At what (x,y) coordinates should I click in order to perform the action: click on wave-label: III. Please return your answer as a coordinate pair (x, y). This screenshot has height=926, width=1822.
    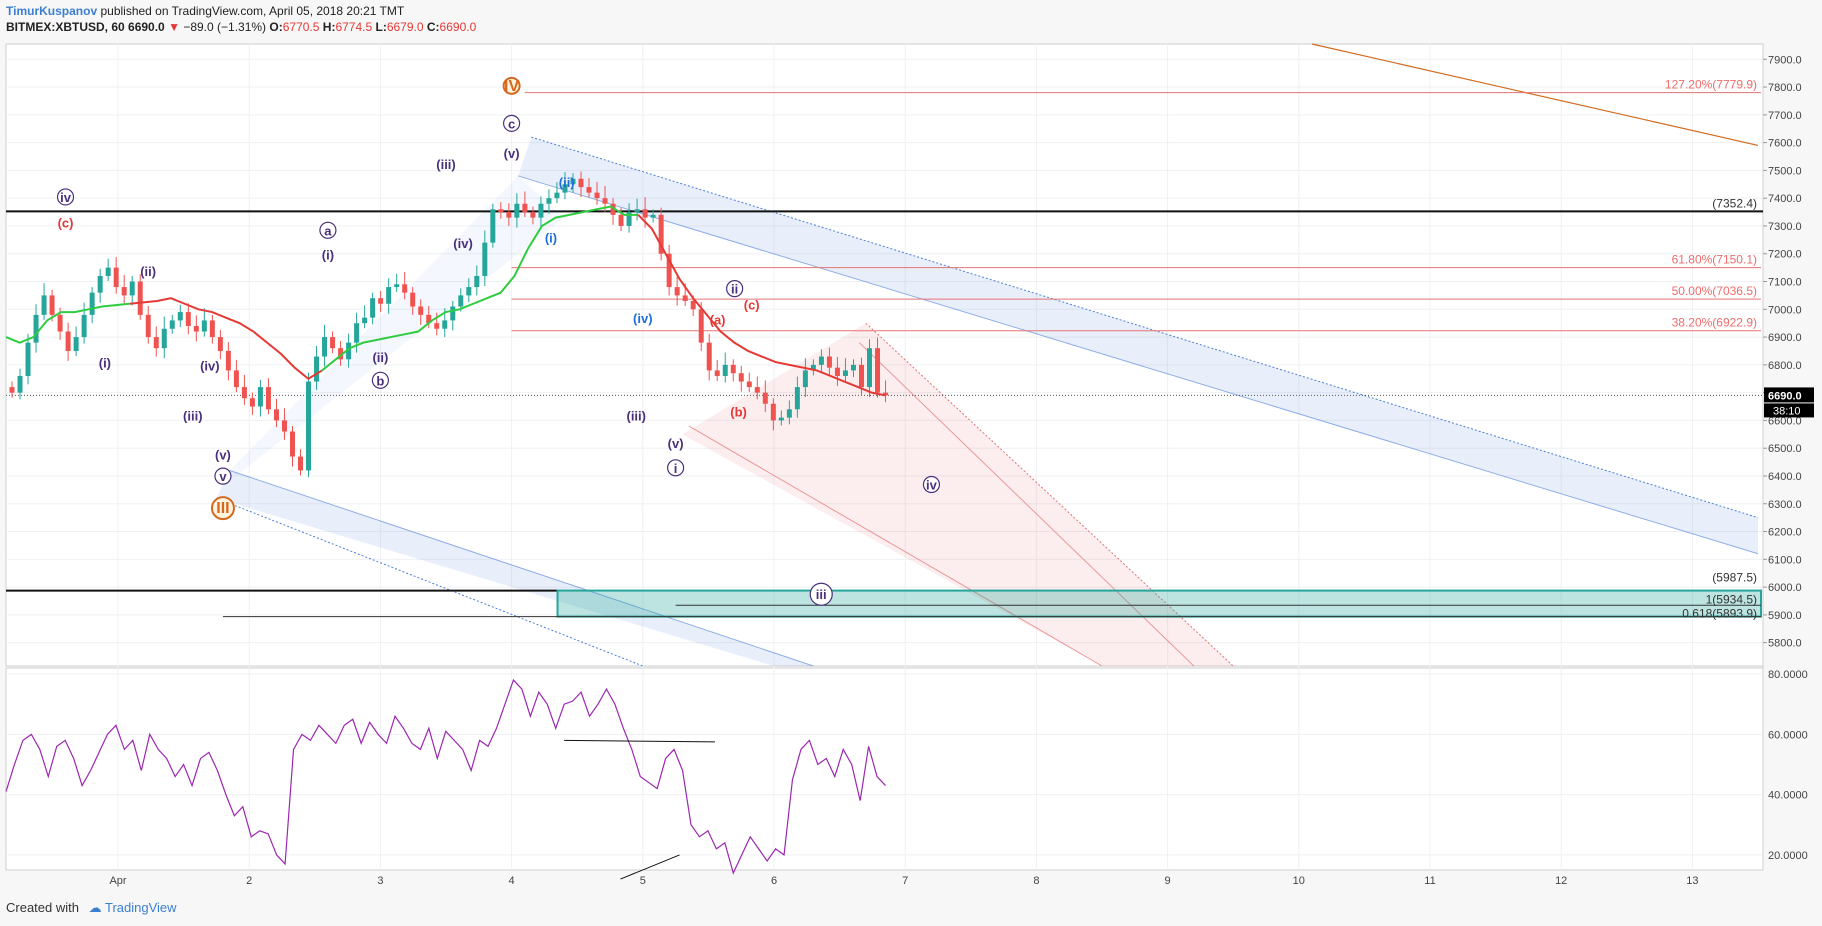
    Looking at the image, I should click on (222, 508).